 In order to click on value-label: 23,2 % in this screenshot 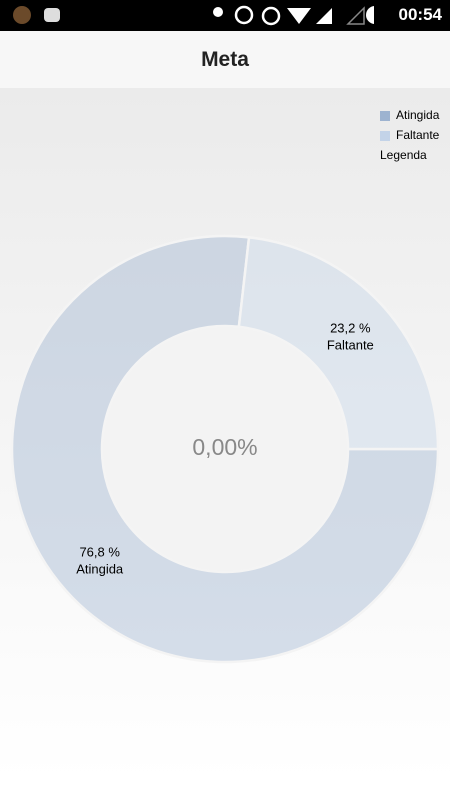, I will do `click(350, 328)`.